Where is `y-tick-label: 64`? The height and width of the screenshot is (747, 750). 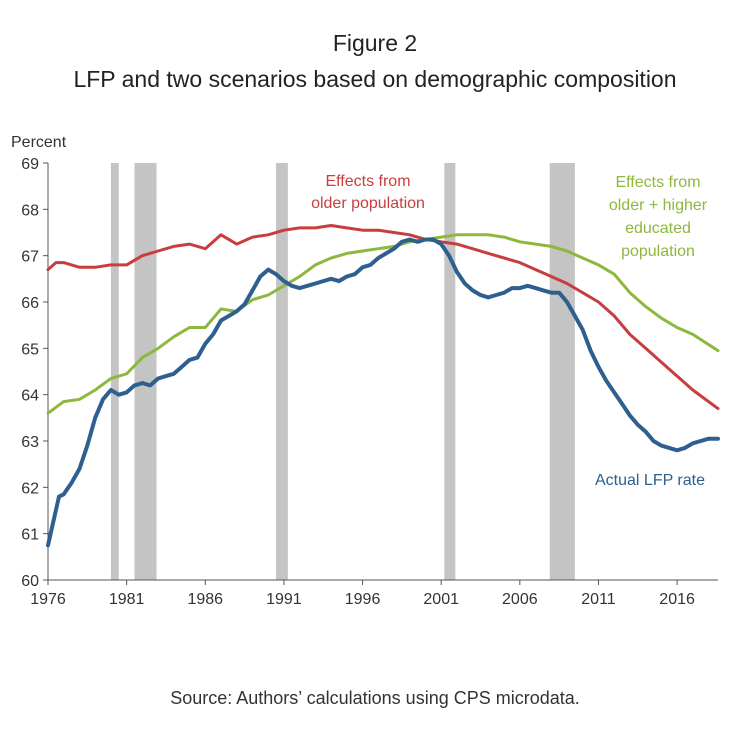 y-tick-label: 64 is located at coordinates (30, 396).